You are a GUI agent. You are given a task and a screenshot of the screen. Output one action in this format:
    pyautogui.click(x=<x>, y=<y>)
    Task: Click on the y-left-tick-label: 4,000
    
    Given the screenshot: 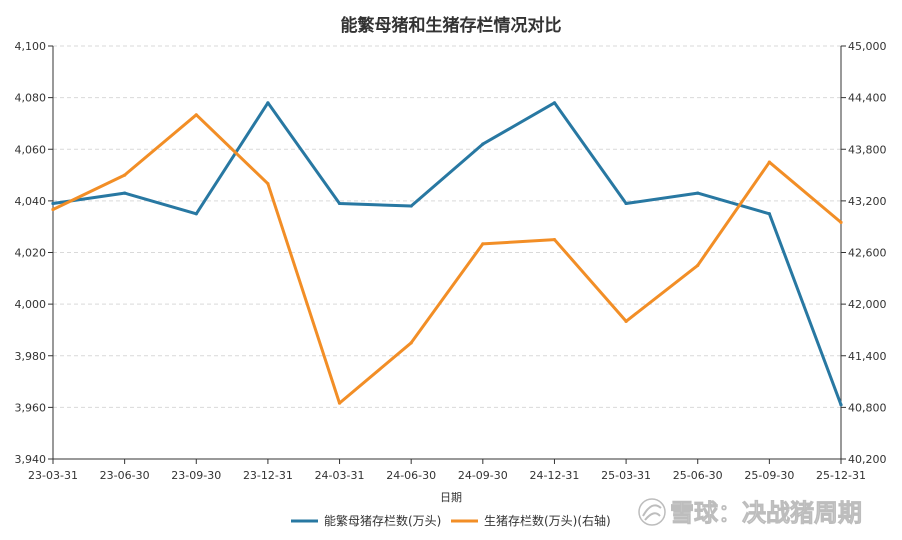 What is the action you would take?
    pyautogui.click(x=31, y=304)
    